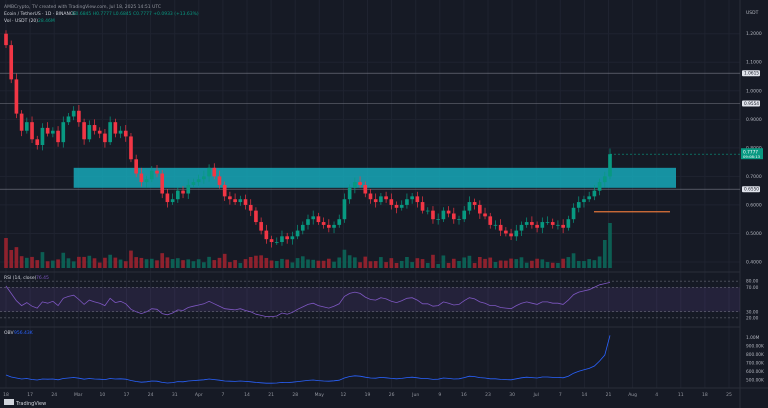 This screenshot has width=768, height=408. I want to click on supply-zone, so click(375, 177).